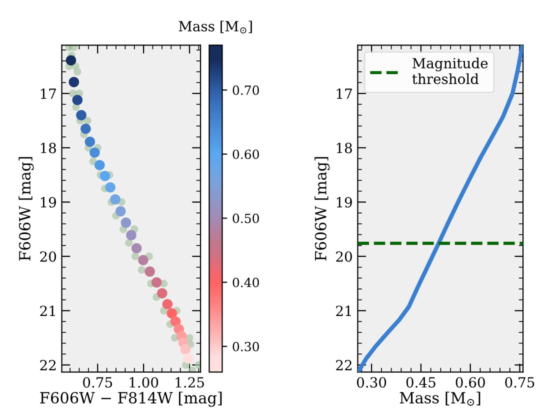 The width and height of the screenshot is (542, 418). What do you see at coordinates (131, 399) in the screenshot?
I see `x-axis-title: F606W − F814W [mag]` at bounding box center [131, 399].